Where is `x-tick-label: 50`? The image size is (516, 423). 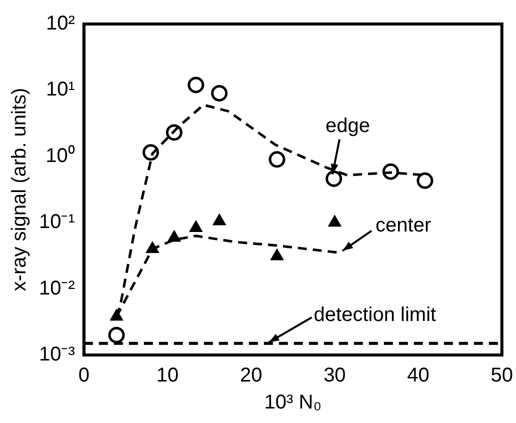
x-tick-label: 50 is located at coordinates (501, 375).